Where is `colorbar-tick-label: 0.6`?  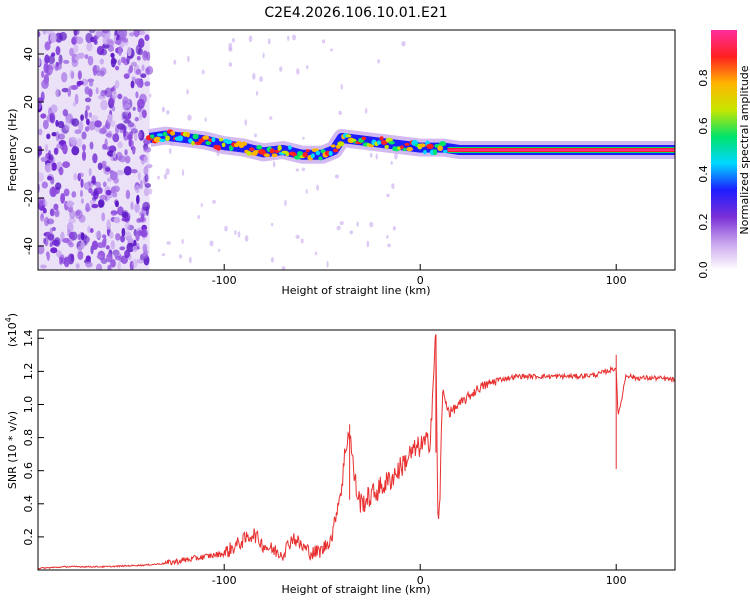
colorbar-tick-label: 0.6 is located at coordinates (703, 126).